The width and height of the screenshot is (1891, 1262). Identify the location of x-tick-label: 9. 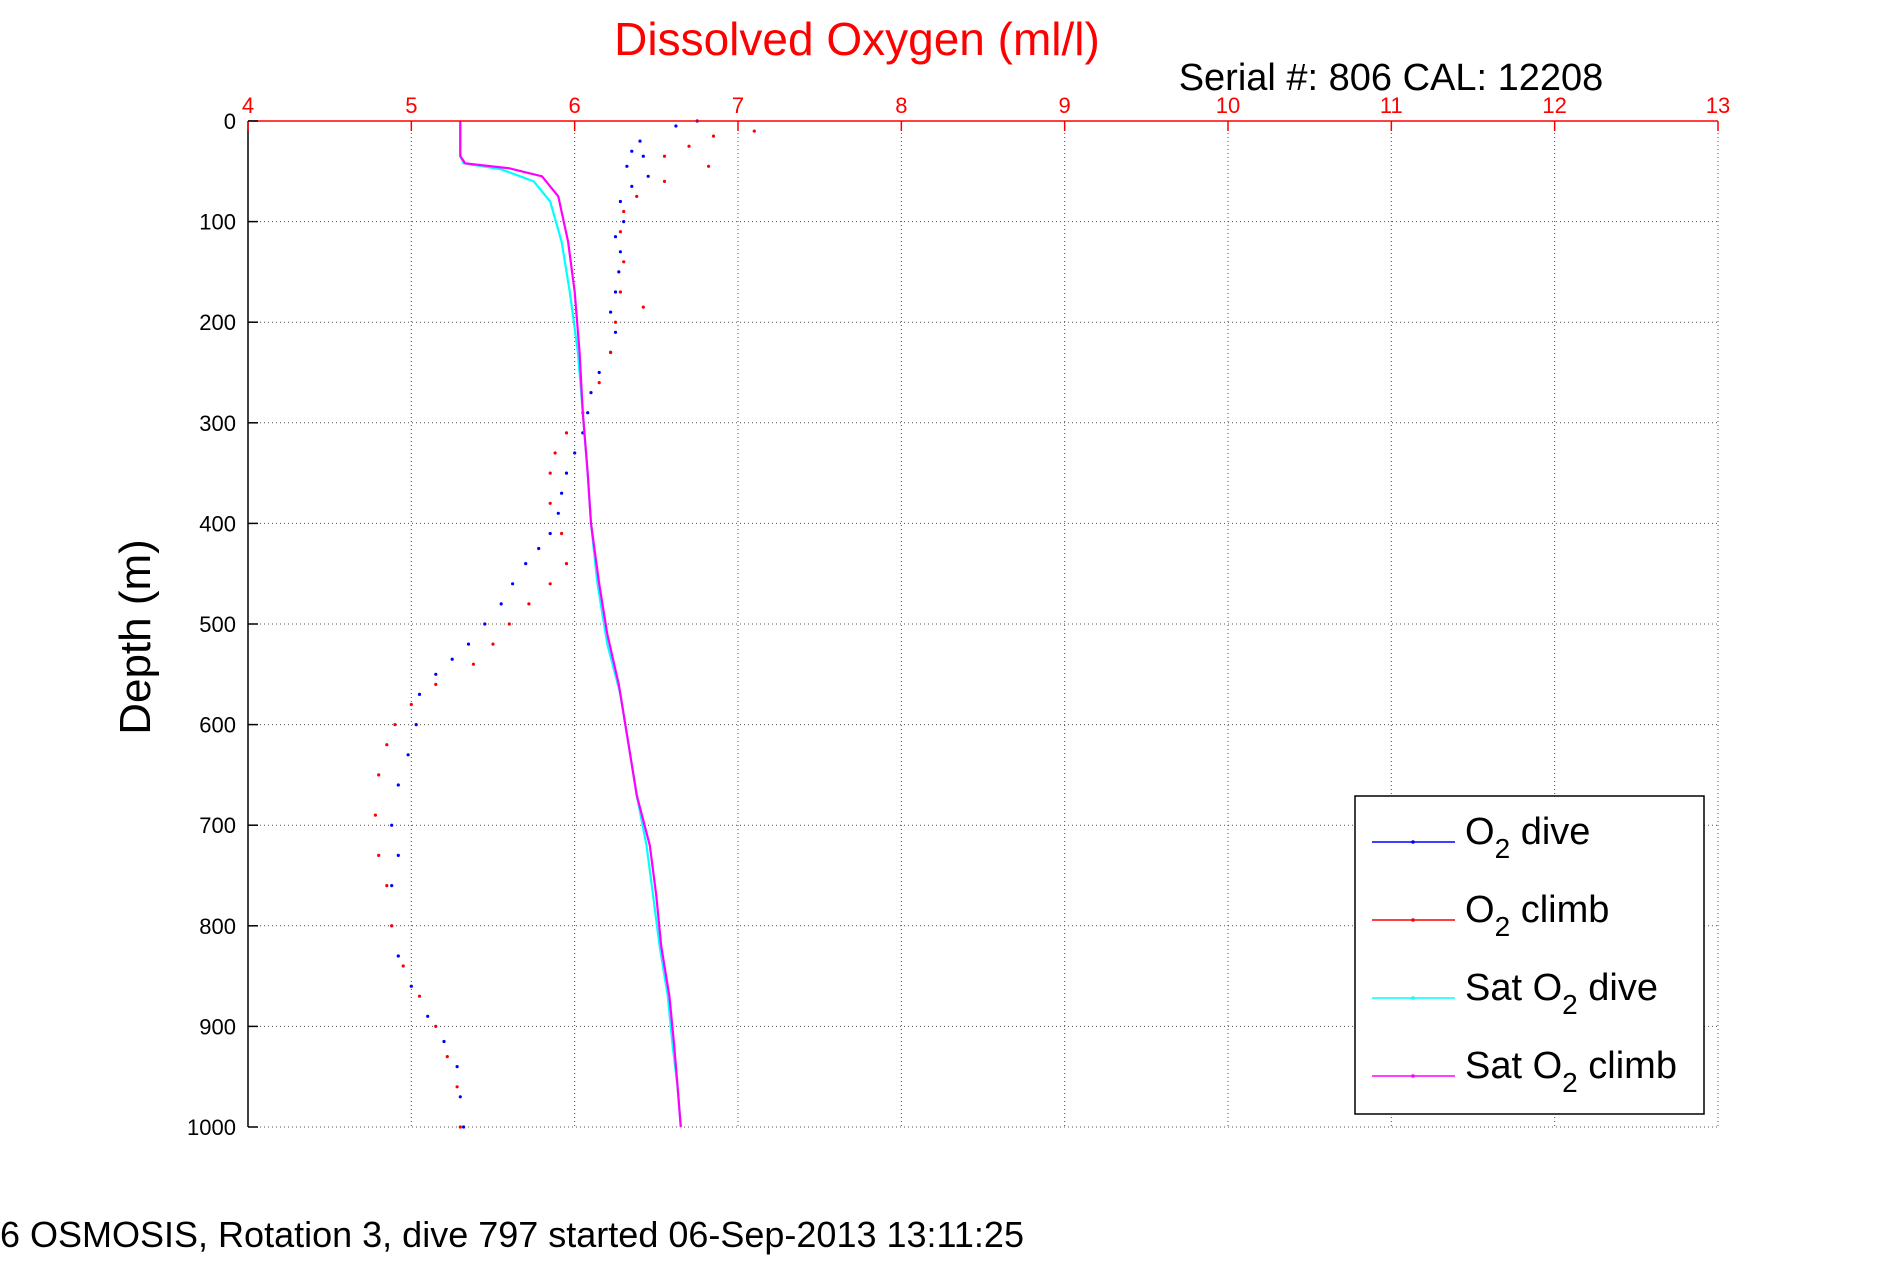
(1065, 105).